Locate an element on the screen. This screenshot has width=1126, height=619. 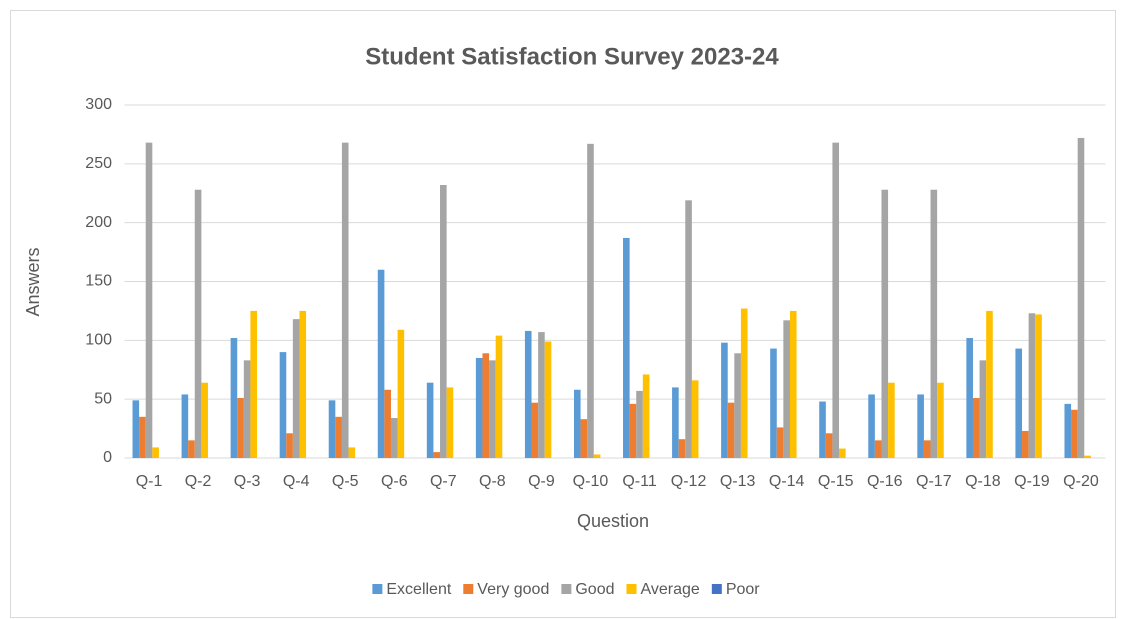
y-tick-label: 0 is located at coordinates (107, 457).